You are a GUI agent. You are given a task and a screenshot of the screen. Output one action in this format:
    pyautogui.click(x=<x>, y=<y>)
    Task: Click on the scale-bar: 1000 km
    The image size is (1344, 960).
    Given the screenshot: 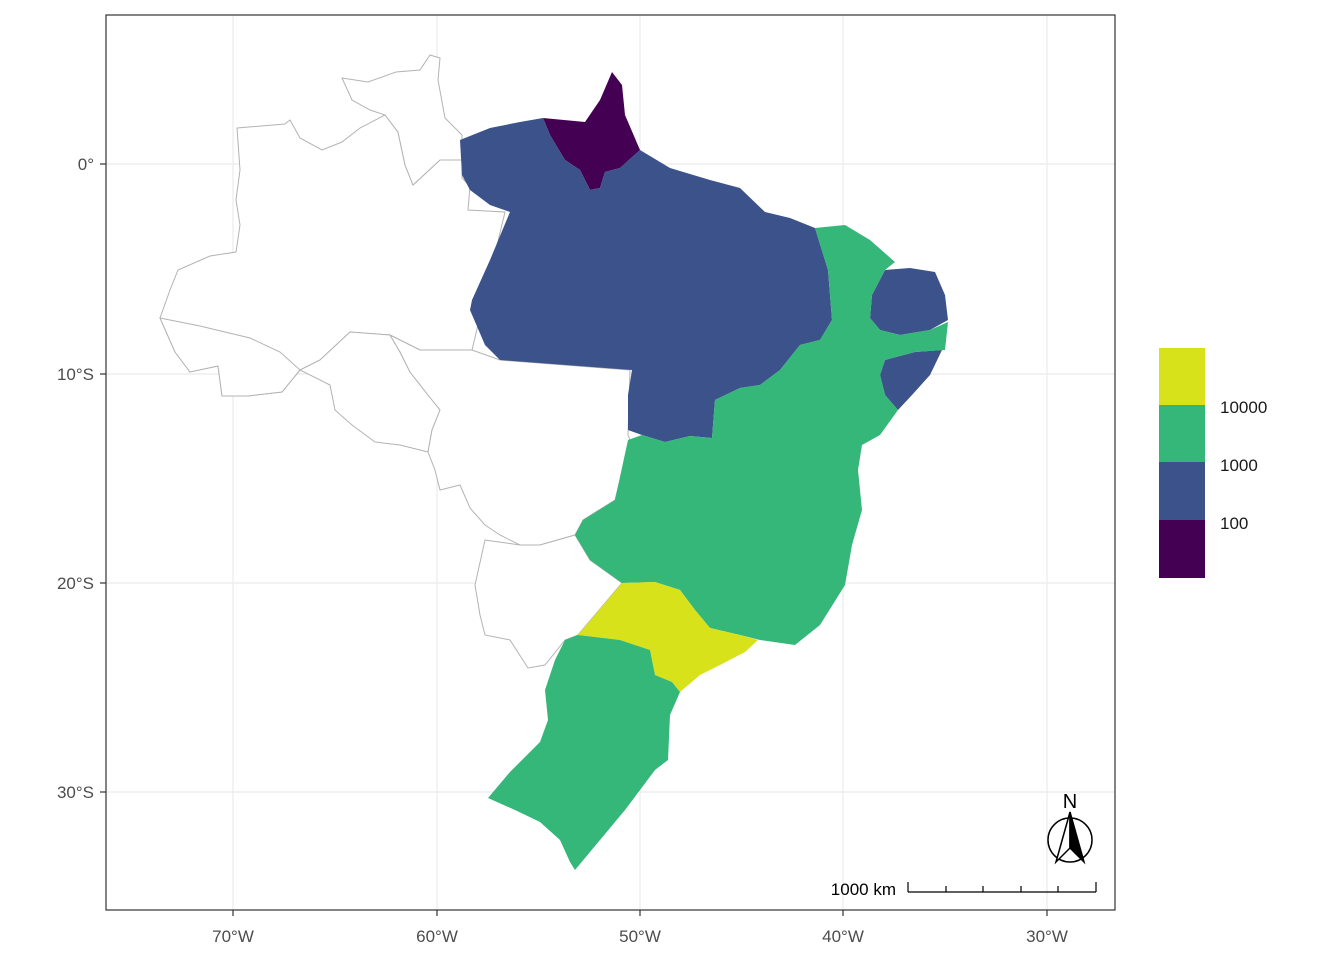 What is the action you would take?
    pyautogui.click(x=964, y=889)
    